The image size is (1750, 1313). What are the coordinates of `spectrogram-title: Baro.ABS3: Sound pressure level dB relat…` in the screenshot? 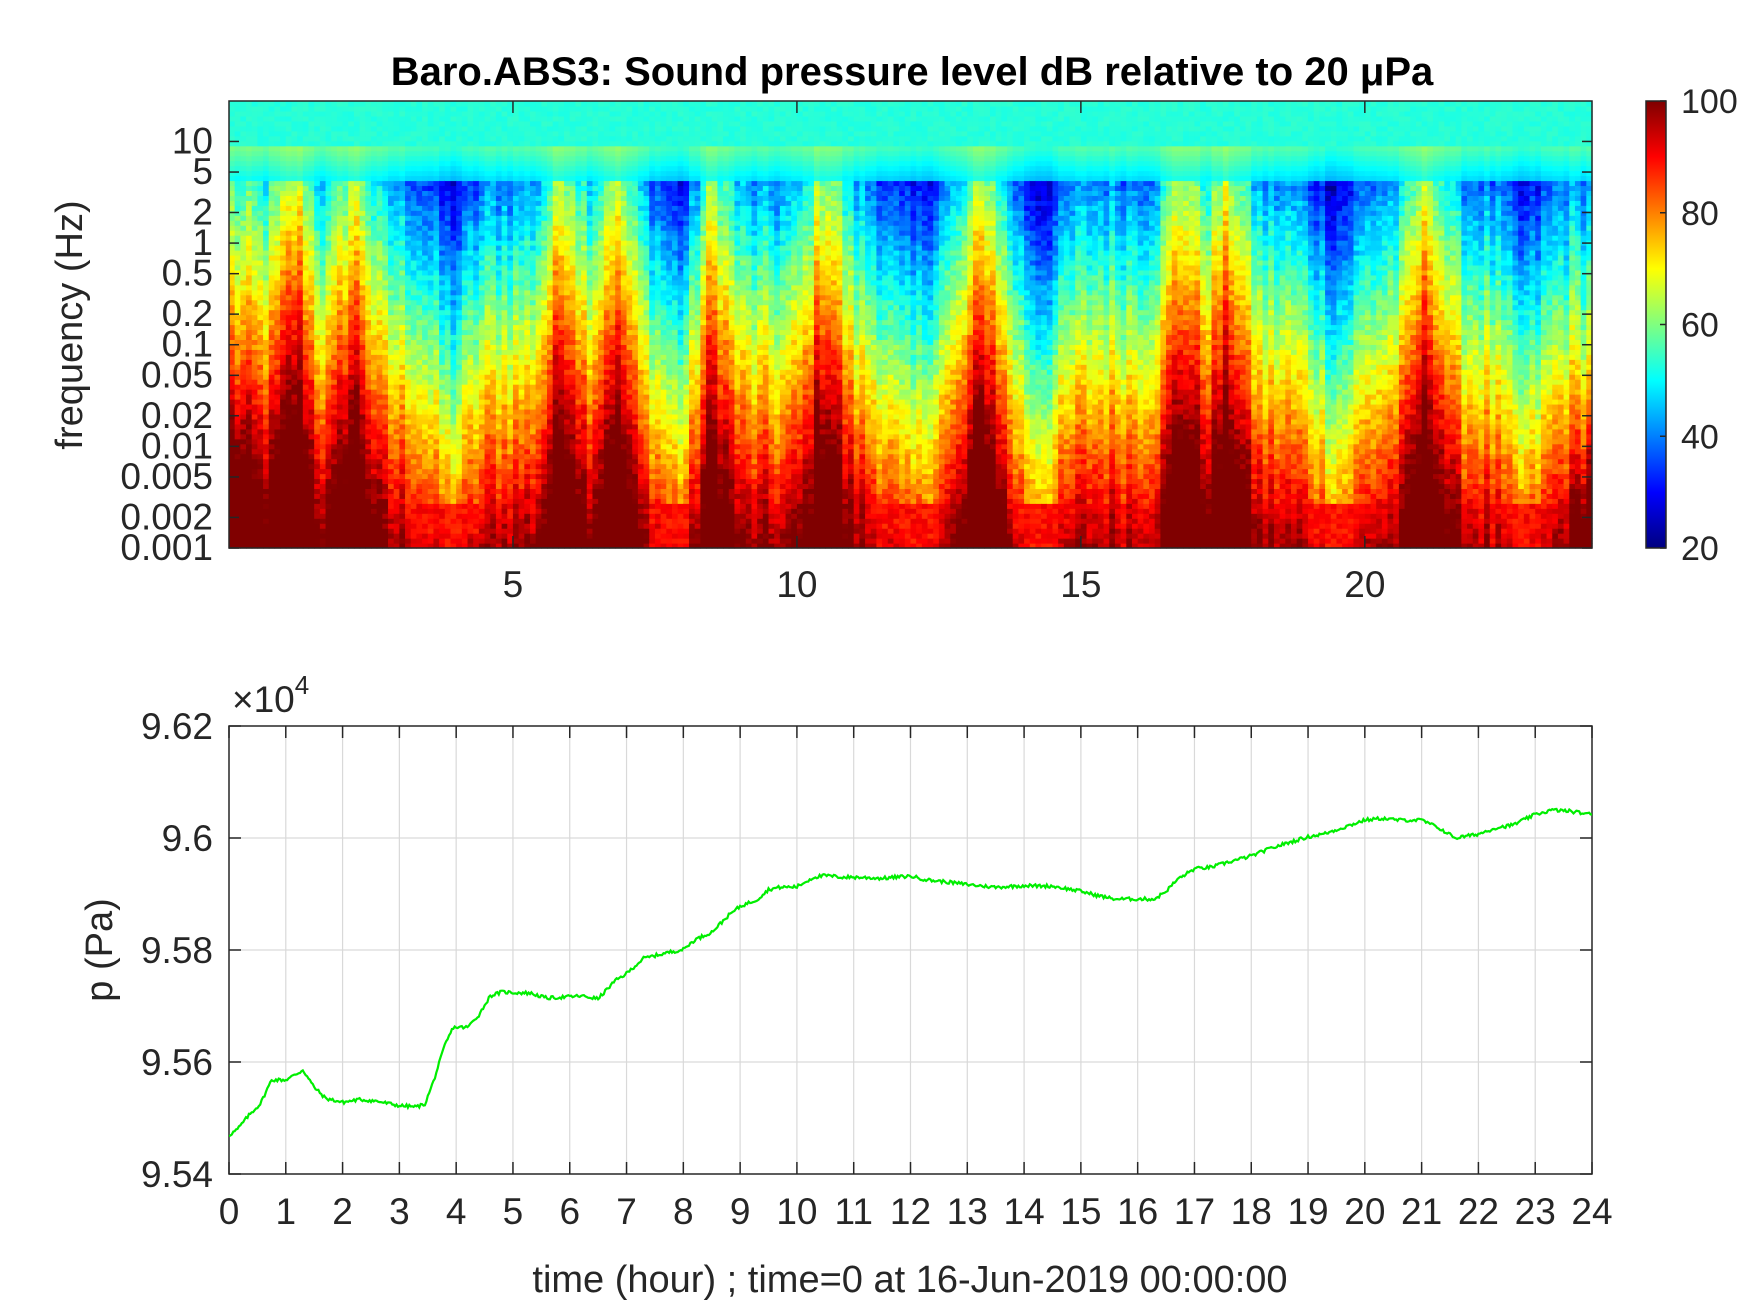 It's located at (912, 72).